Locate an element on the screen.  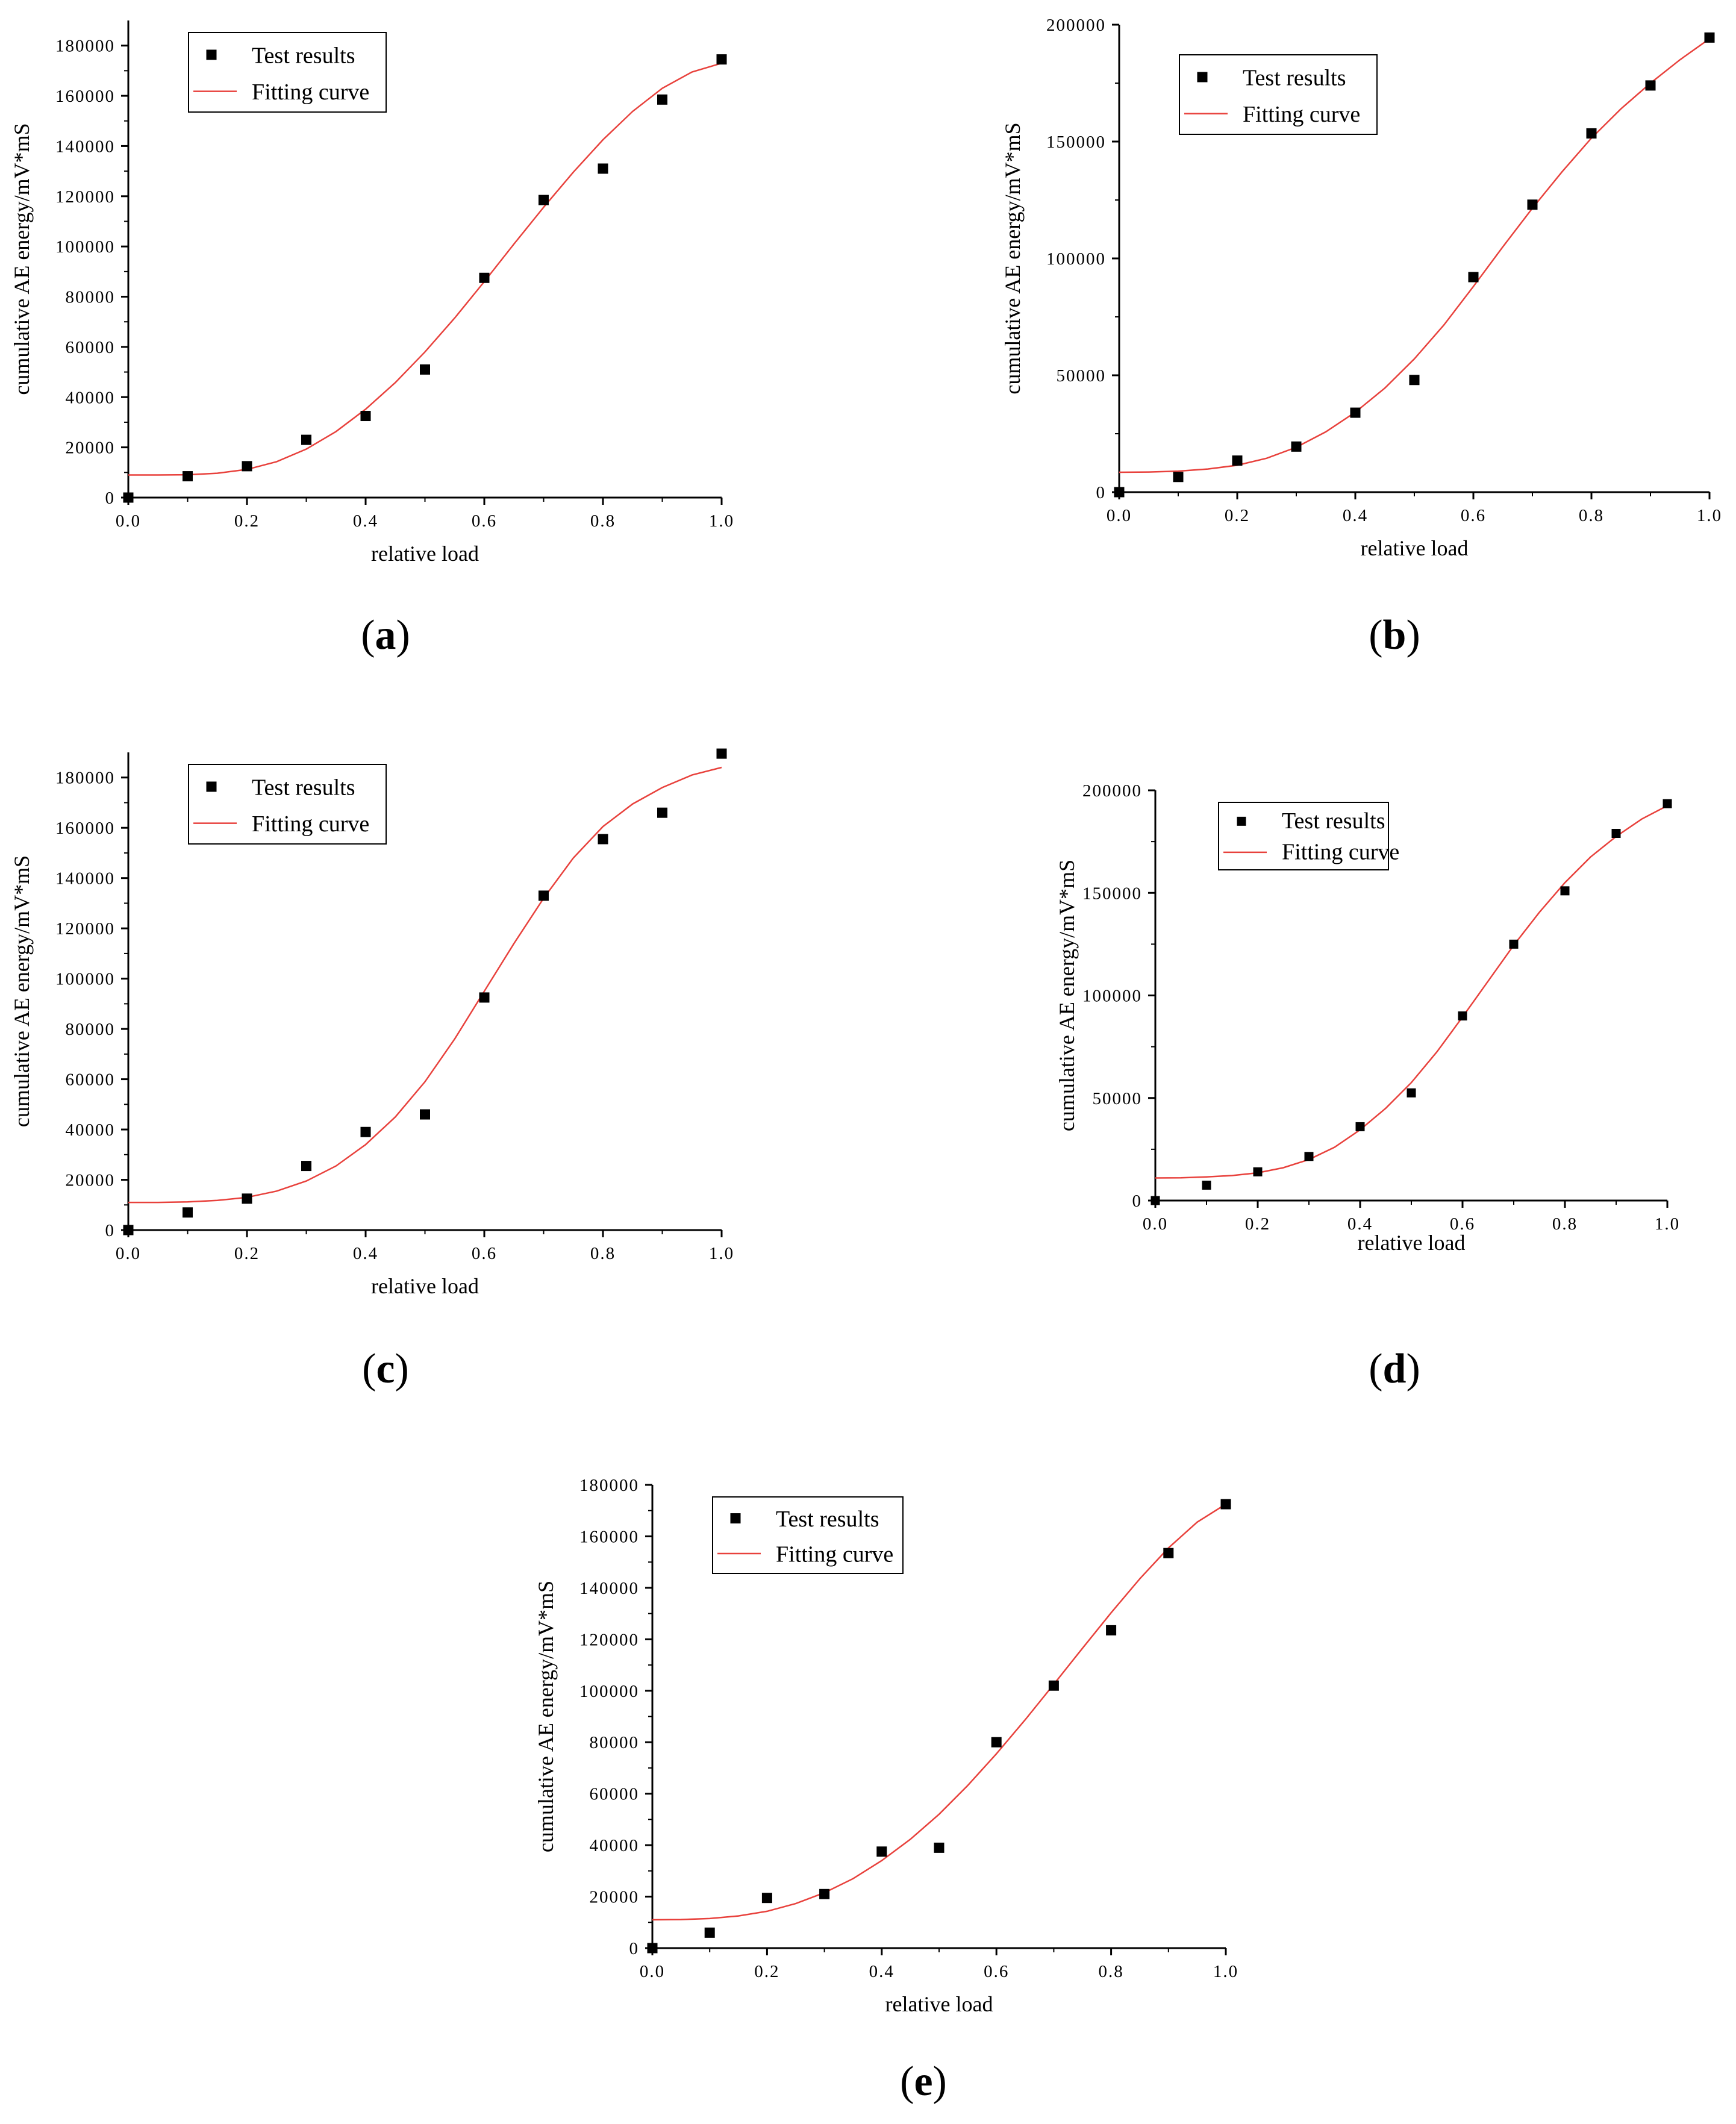
y-tick-label: 20000 is located at coordinates (91, 448).